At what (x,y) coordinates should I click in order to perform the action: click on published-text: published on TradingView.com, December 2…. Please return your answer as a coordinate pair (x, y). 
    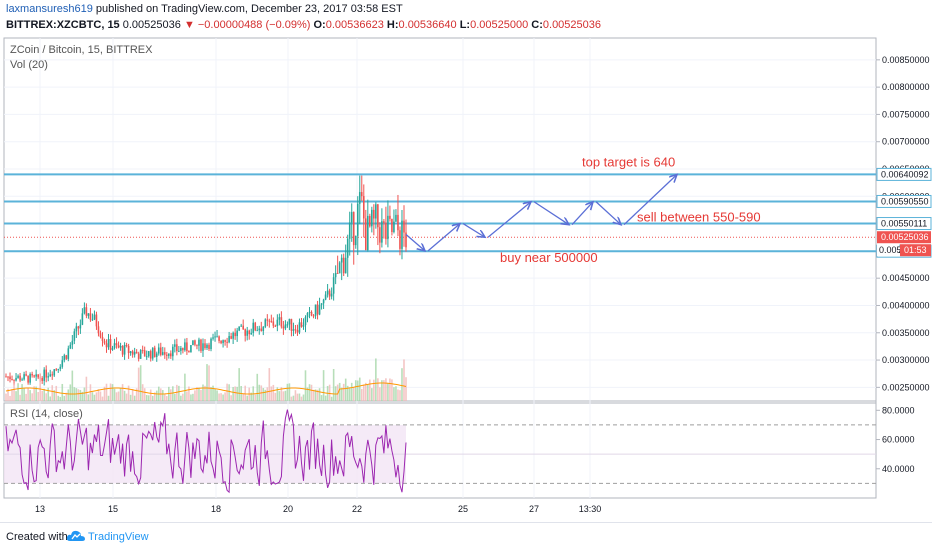
    Looking at the image, I should click on (247, 9).